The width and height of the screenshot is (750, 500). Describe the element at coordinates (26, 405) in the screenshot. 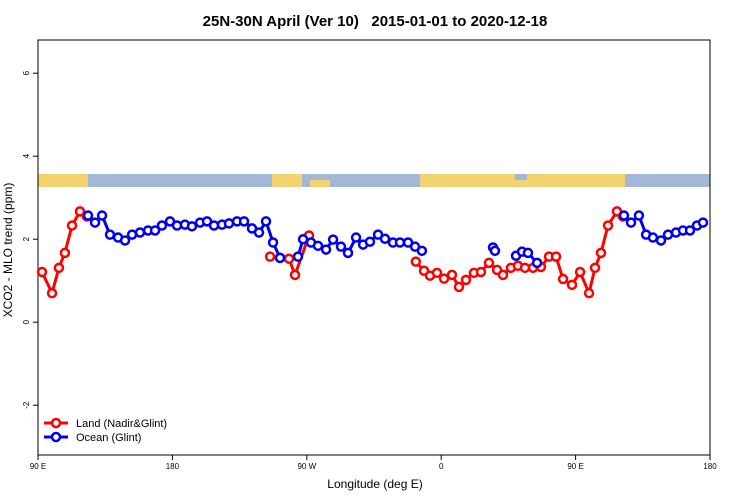

I see `y-tick-label: -2` at that location.